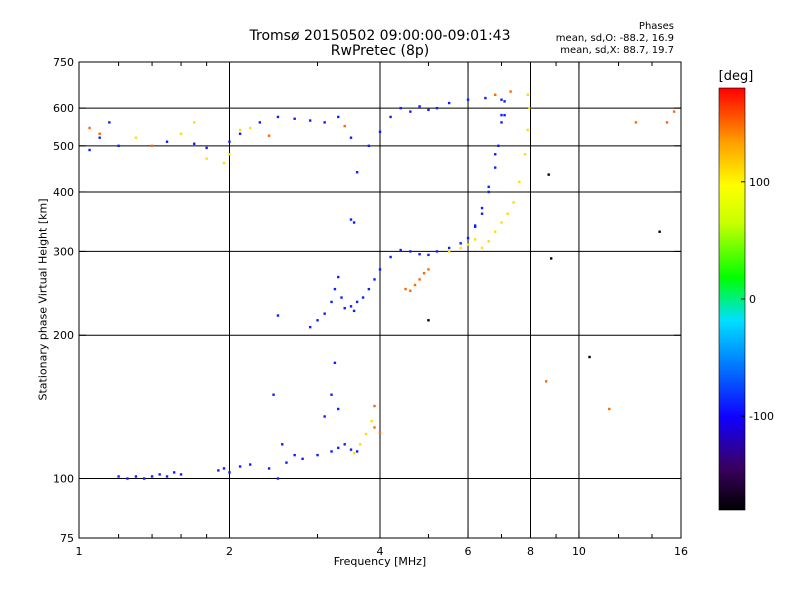 The image size is (800, 600). I want to click on y-tick-label: 600, so click(63, 108).